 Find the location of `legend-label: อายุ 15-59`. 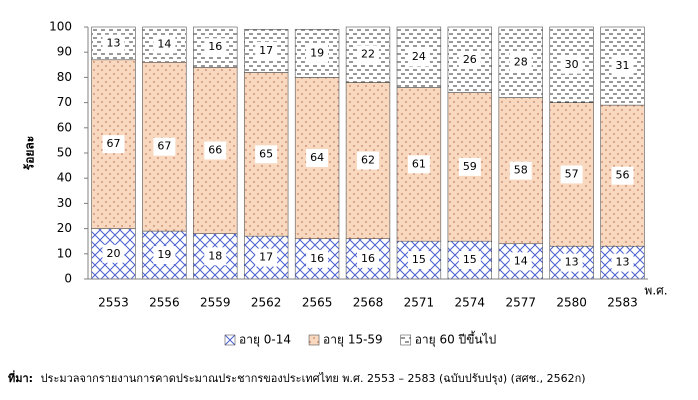

legend-label: อายุ 15-59 is located at coordinates (353, 340).